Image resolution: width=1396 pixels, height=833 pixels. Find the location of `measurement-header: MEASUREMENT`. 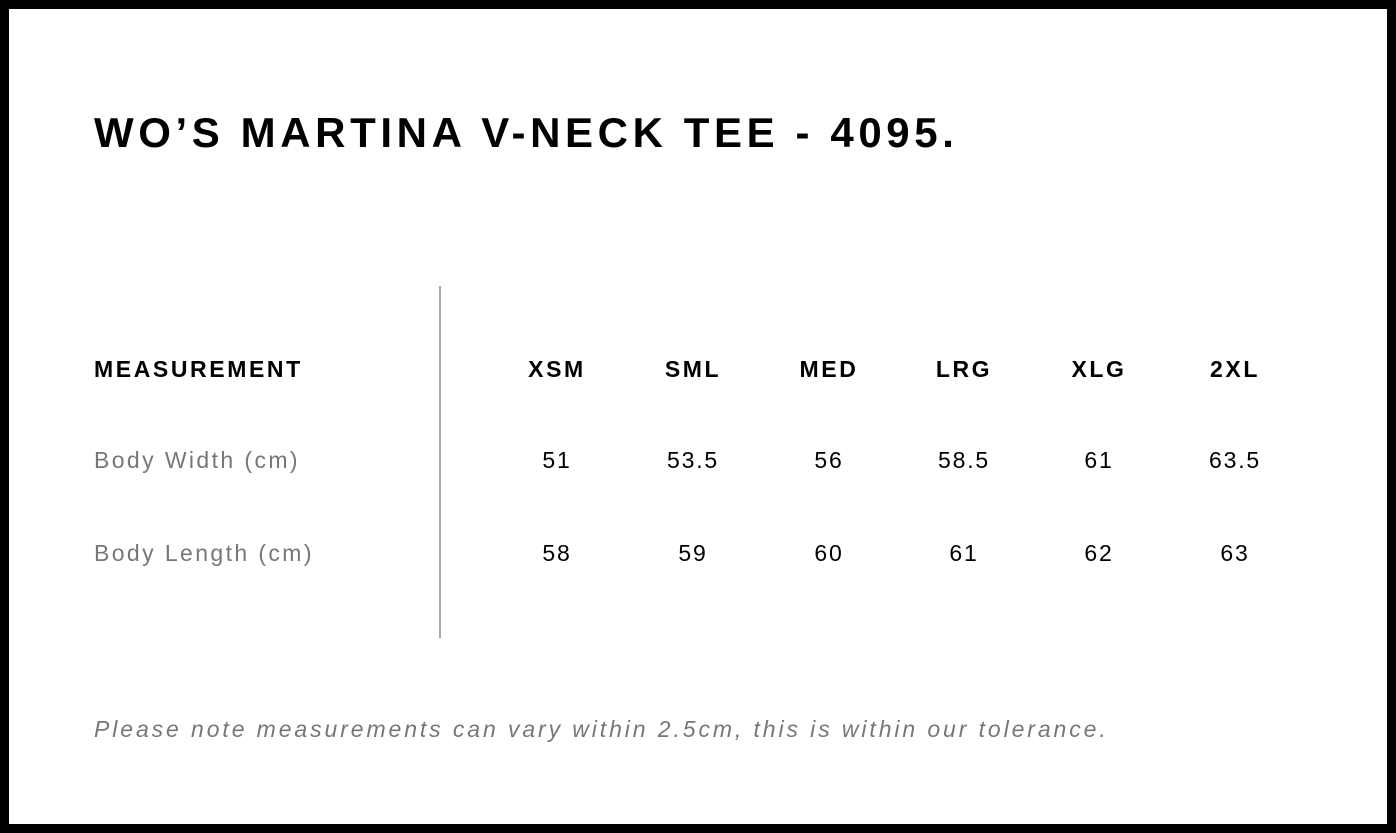

measurement-header: MEASUREMENT is located at coordinates (198, 369).